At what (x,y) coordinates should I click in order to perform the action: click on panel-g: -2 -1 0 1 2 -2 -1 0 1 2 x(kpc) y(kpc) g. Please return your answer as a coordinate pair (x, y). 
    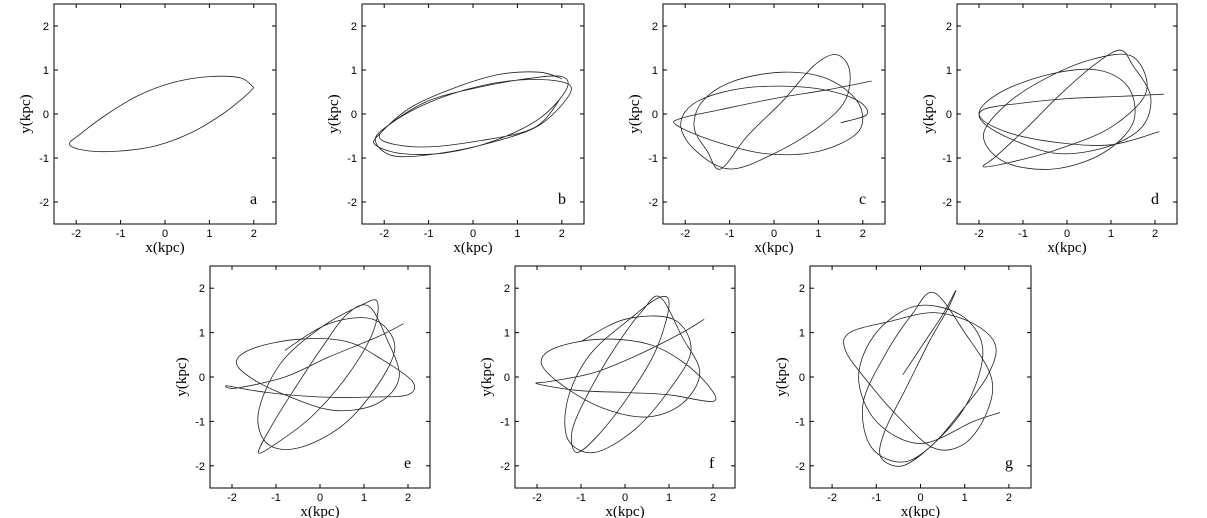
    Looking at the image, I should click on (903, 391).